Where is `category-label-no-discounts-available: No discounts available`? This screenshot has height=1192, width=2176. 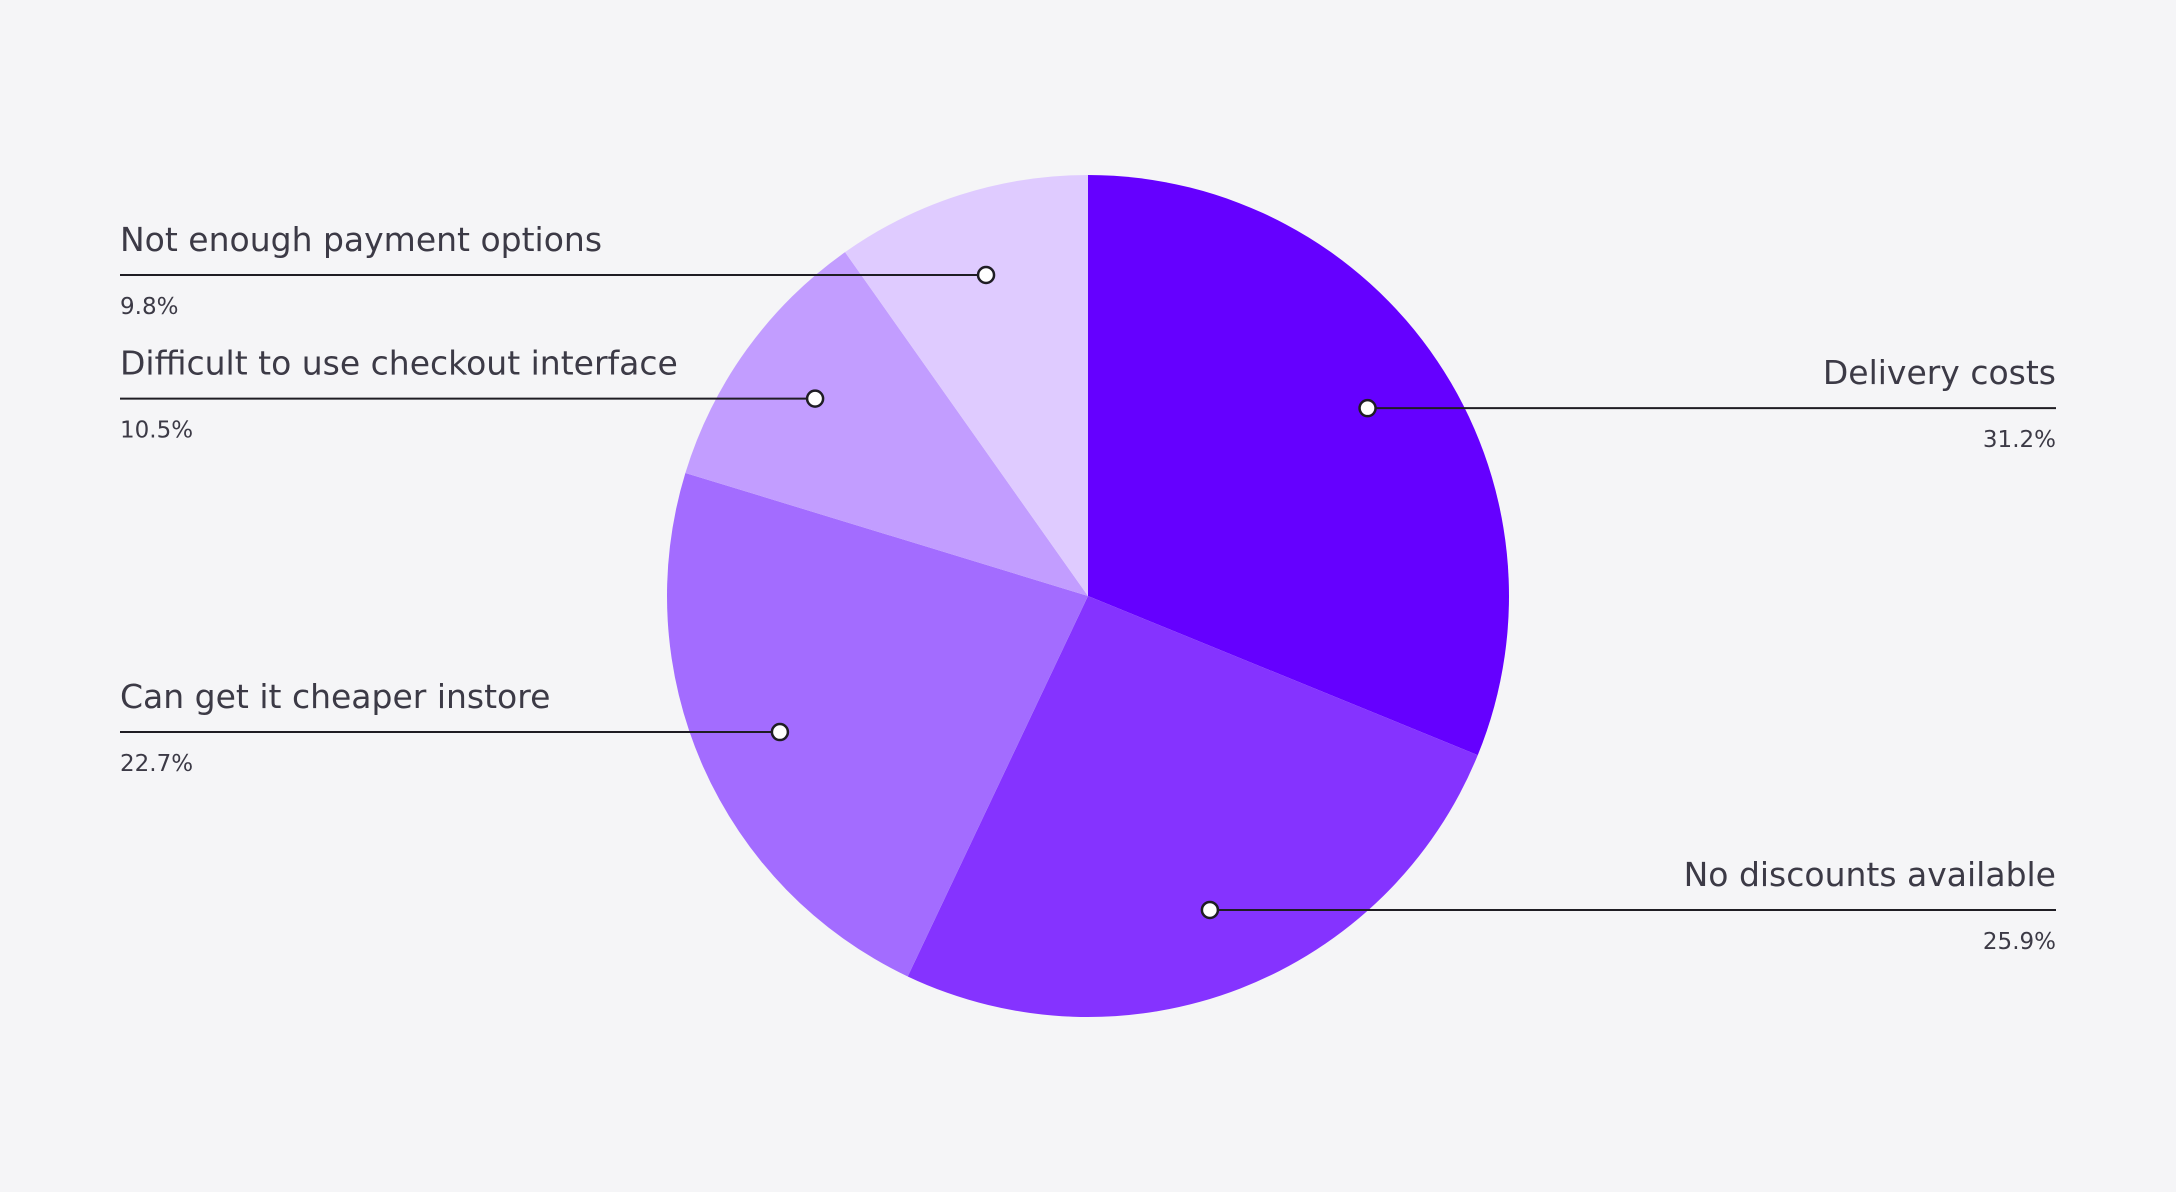 category-label-no-discounts-available: No discounts available is located at coordinates (1870, 874).